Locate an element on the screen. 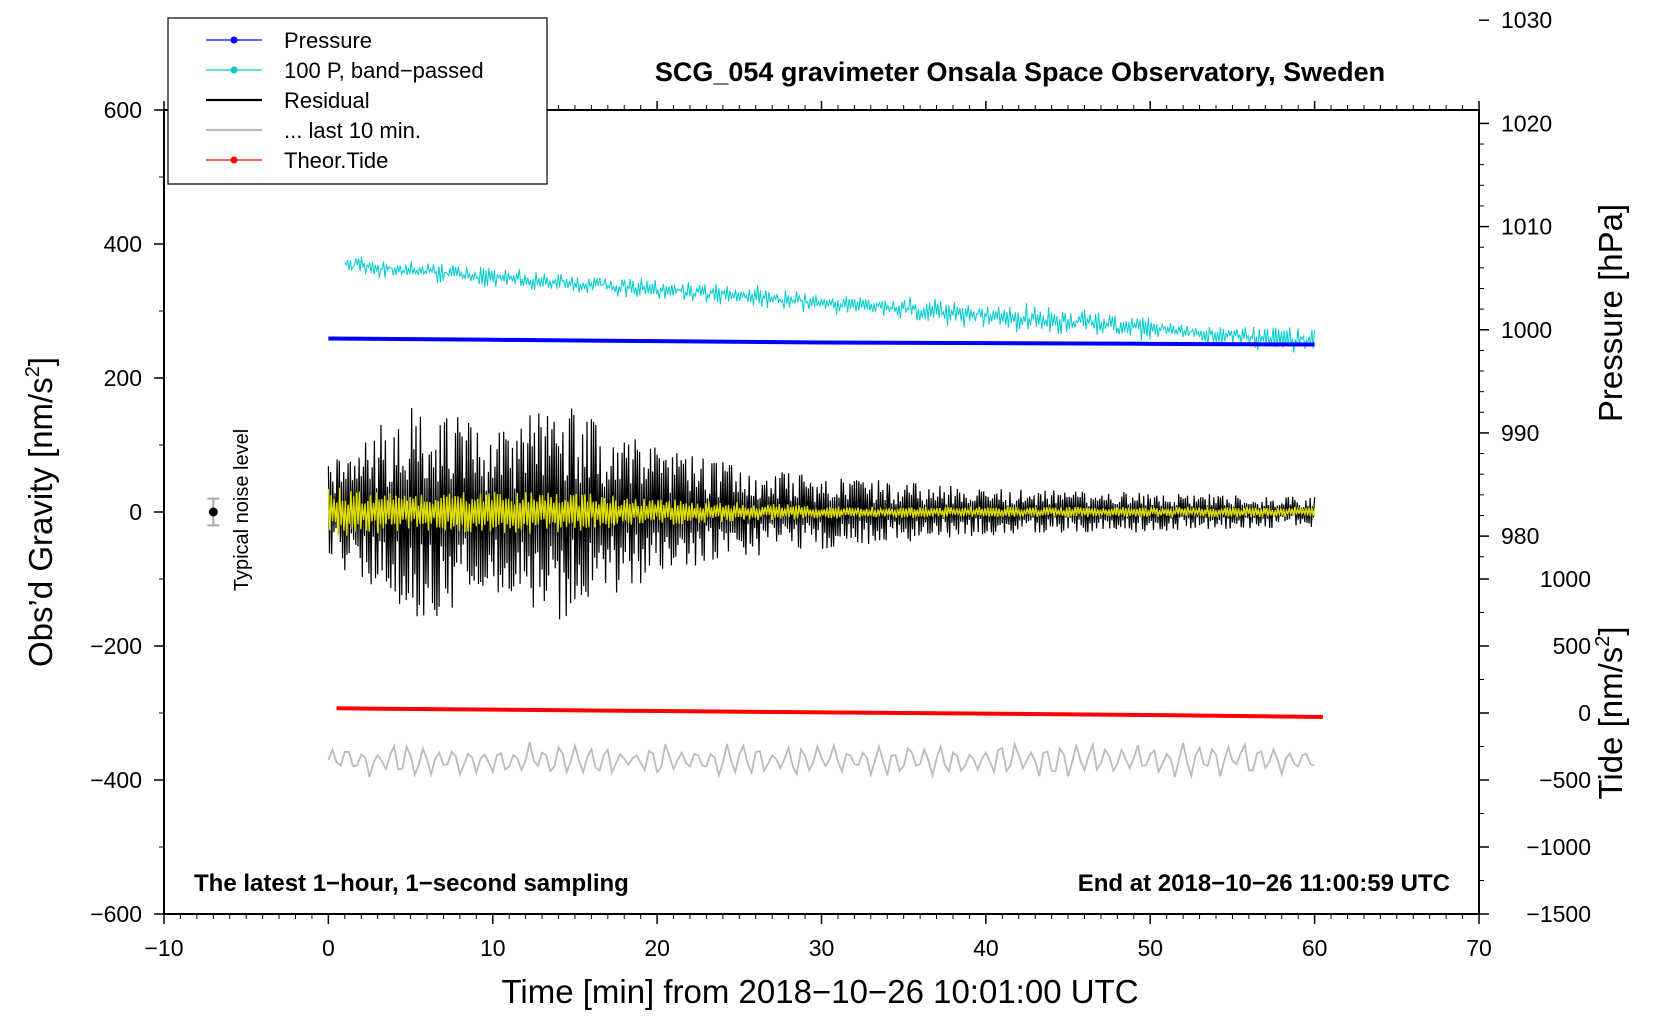 The height and width of the screenshot is (1020, 1660). pressure-tick-label: 980 is located at coordinates (1520, 536).